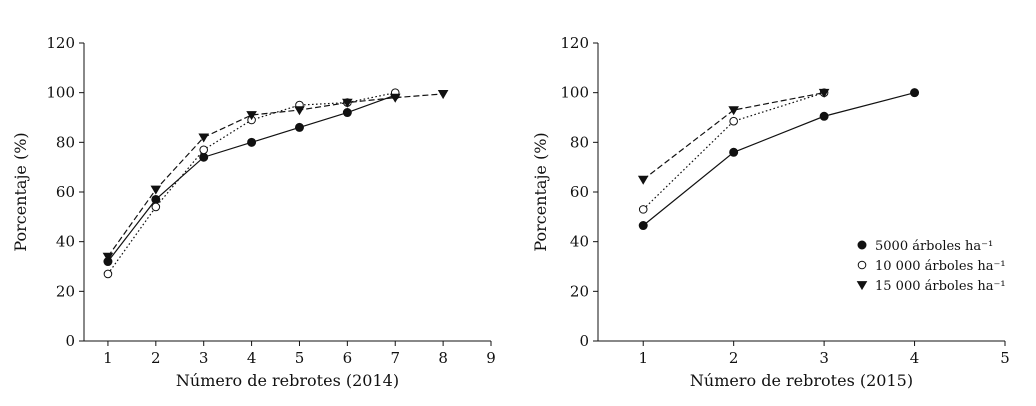 This screenshot has width=1036, height=406. What do you see at coordinates (443, 358) in the screenshot?
I see `x-tick-label: 8` at bounding box center [443, 358].